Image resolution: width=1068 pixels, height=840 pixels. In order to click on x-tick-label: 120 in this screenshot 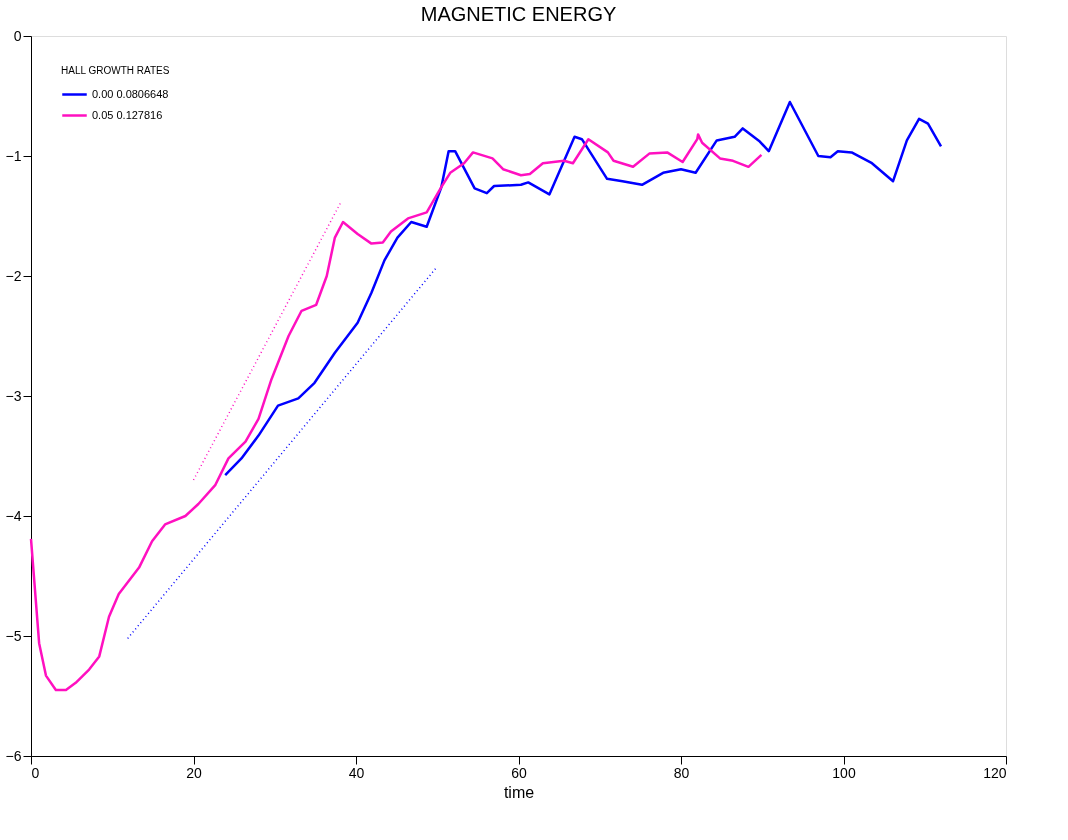, I will do `click(995, 772)`.